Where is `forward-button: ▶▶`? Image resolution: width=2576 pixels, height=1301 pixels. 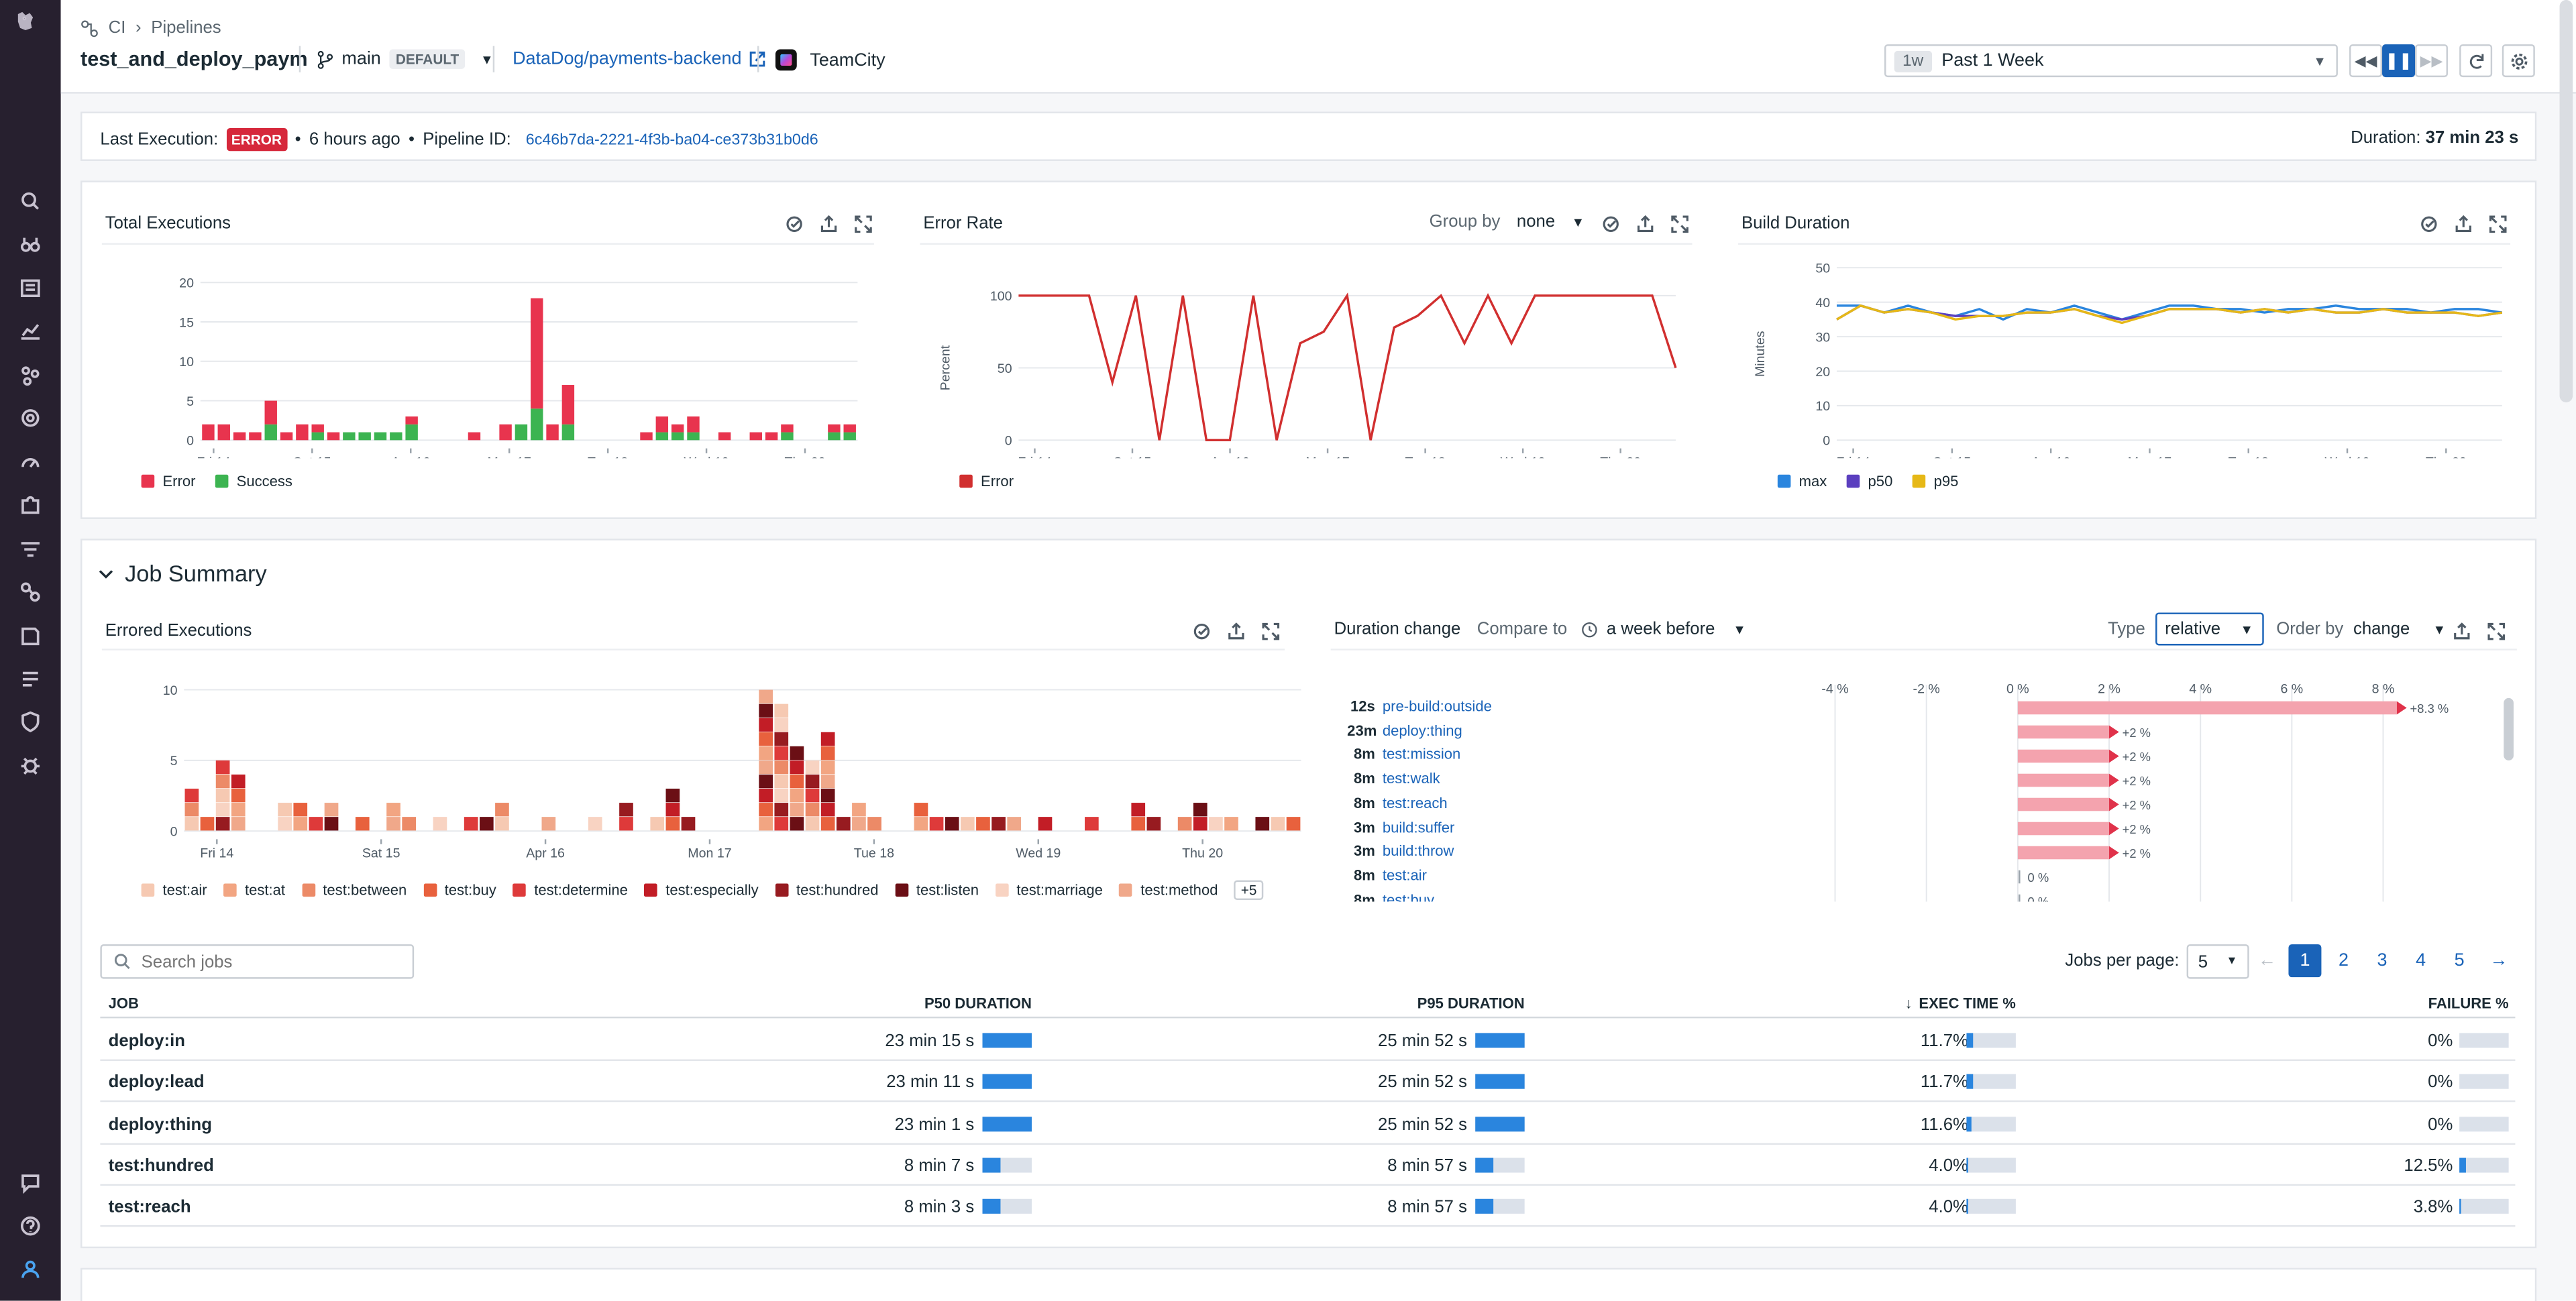
forward-button: ▶▶ is located at coordinates (2432, 61).